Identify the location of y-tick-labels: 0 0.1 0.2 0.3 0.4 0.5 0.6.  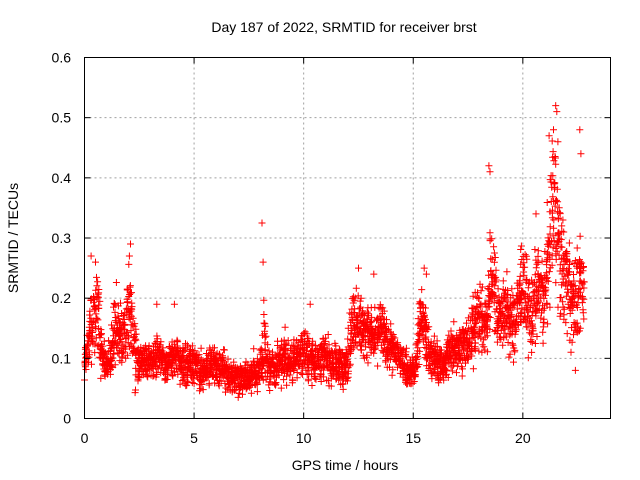
(62, 238).